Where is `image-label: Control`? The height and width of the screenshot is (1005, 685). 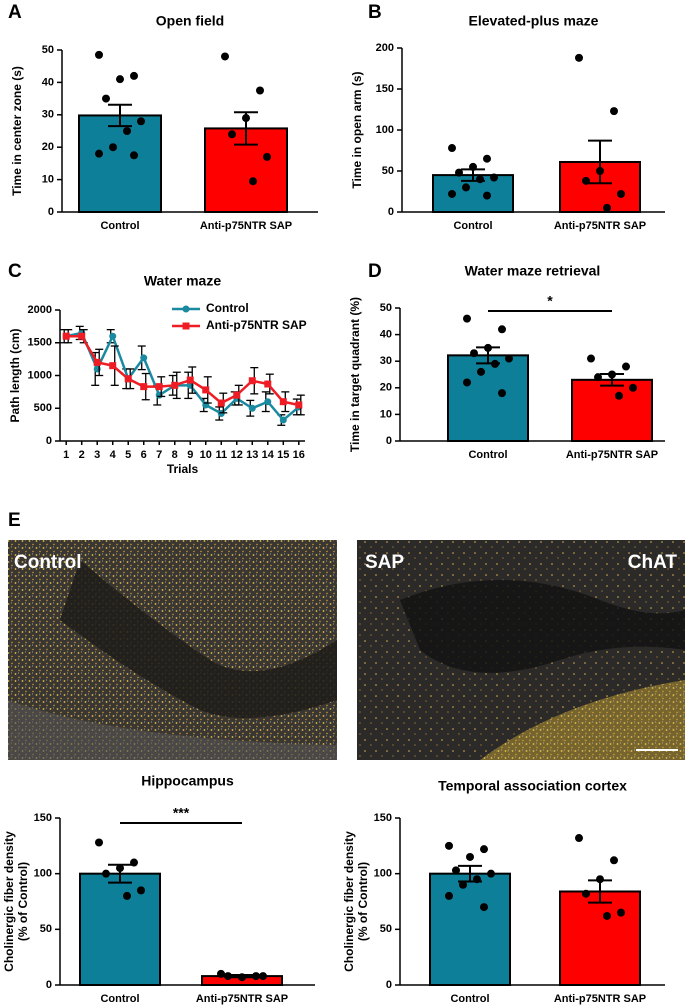 image-label: Control is located at coordinates (48, 562).